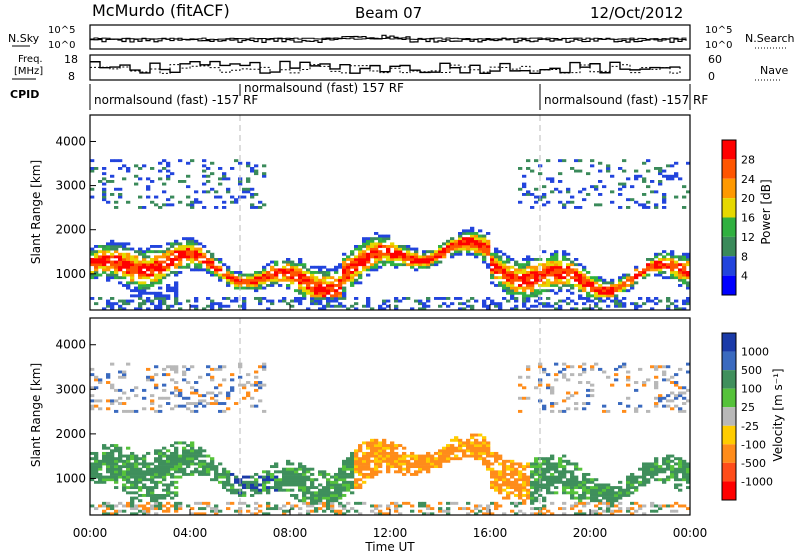 This screenshot has width=800, height=554. What do you see at coordinates (385, 67) in the screenshot?
I see `freq-trace` at bounding box center [385, 67].